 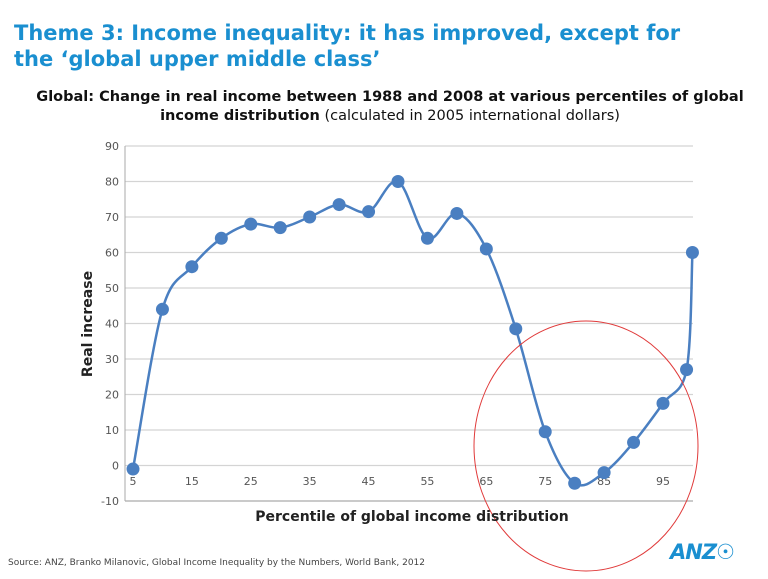 What do you see at coordinates (110, 501) in the screenshot?
I see `y-tick-label: -10` at bounding box center [110, 501].